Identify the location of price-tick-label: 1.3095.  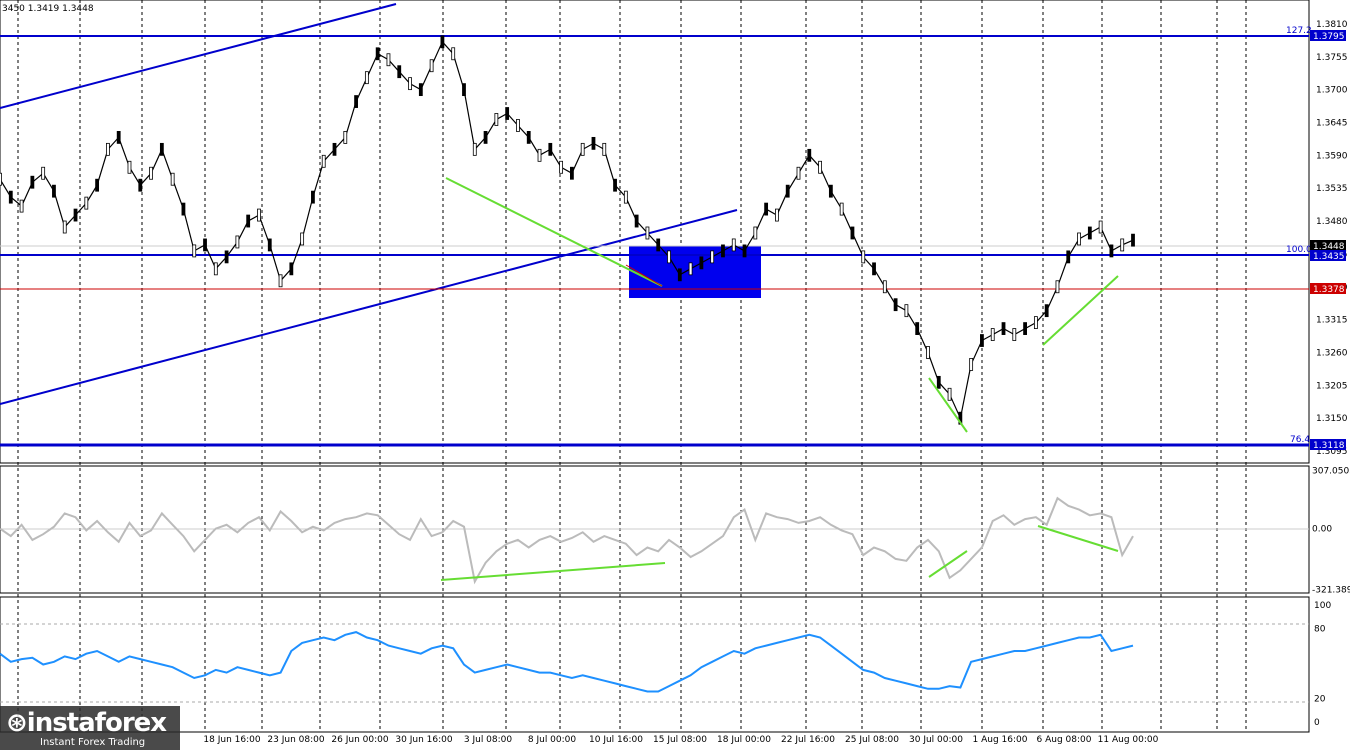
(1332, 452).